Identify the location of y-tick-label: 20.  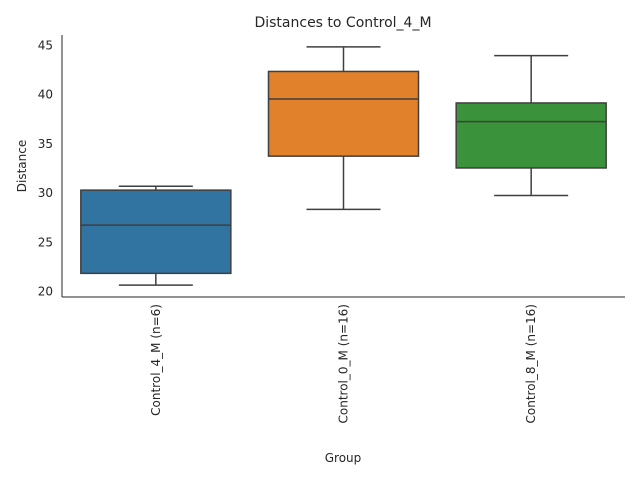
(45, 292).